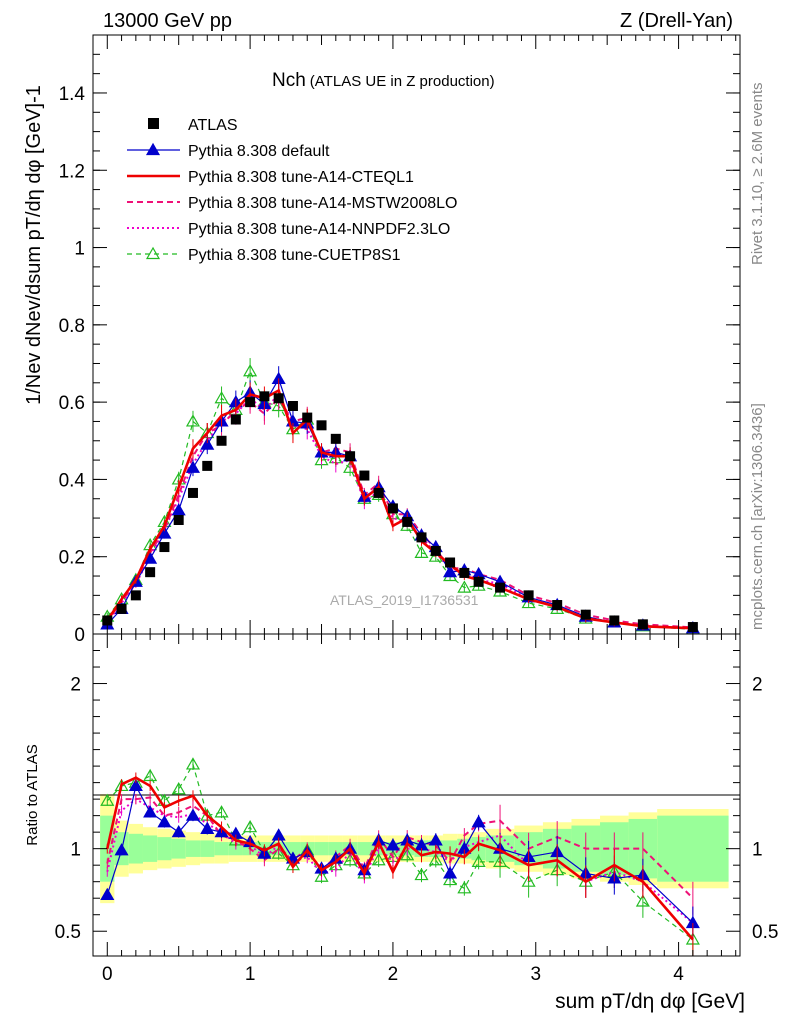 The image size is (786, 1024). Describe the element at coordinates (79, 249) in the screenshot. I see `main-ytick-label: 1` at that location.